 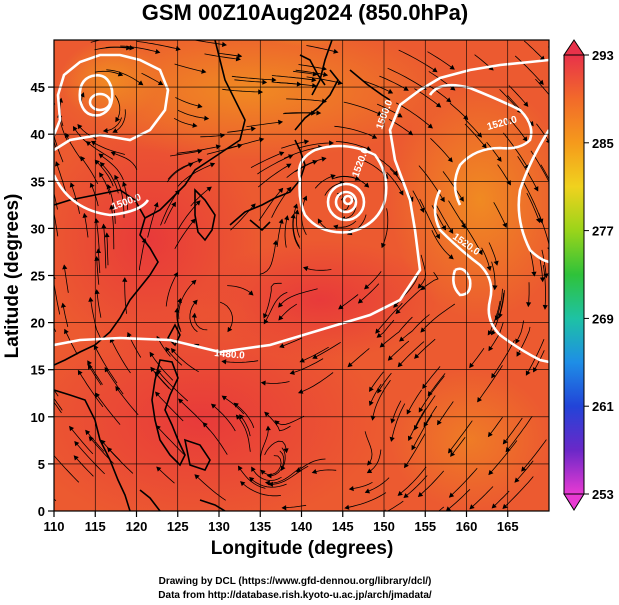 I want to click on x-tick-label: 160, so click(x=467, y=526).